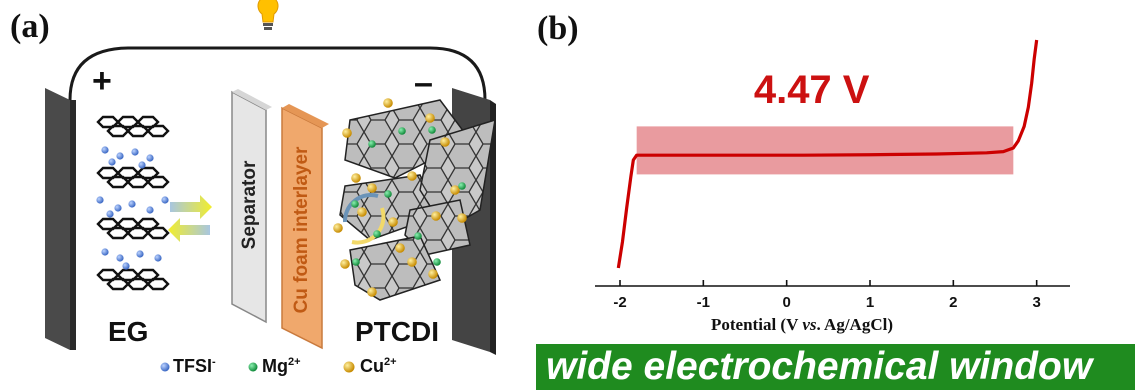 The width and height of the screenshot is (1135, 390). I want to click on x-tick-label: 1, so click(870, 302).